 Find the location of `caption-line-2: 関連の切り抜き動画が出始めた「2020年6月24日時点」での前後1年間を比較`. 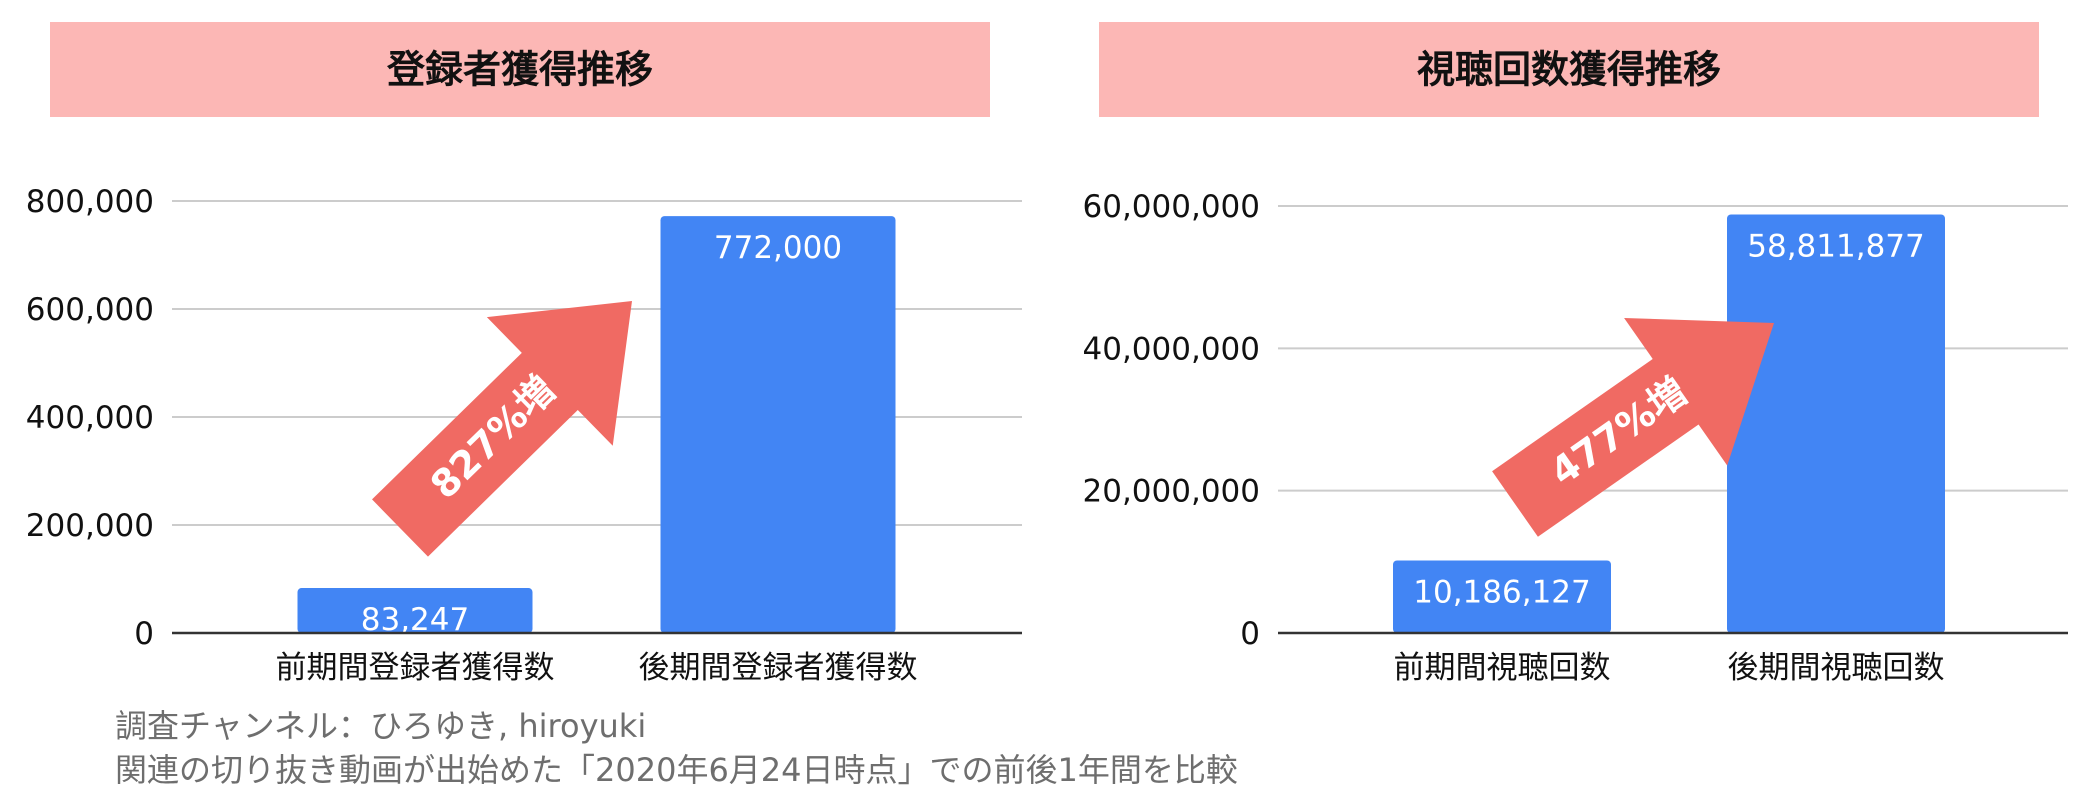

caption-line-2: 関連の切り抜き動画が出始めた「2020年6月24日時点」での前後1年間を比較 is located at coordinates (676, 770).